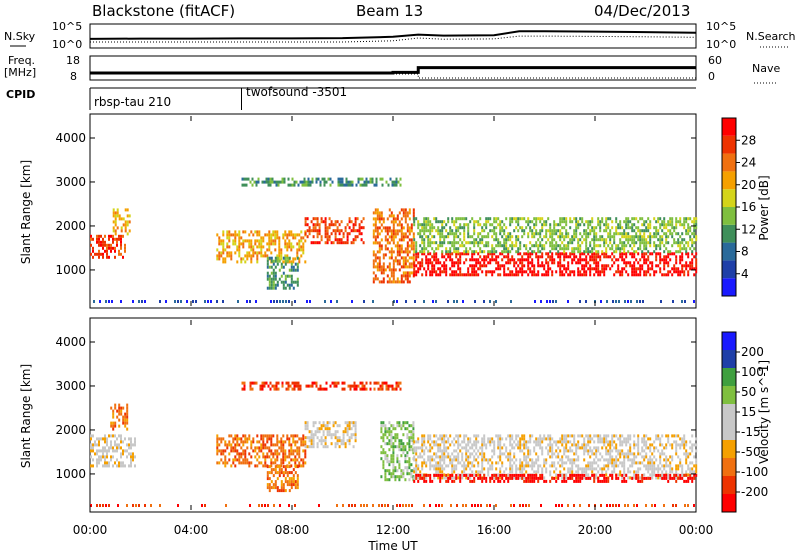 This screenshot has width=800, height=554. Describe the element at coordinates (751, 432) in the screenshot. I see `colorbar-tick-label: -15` at that location.